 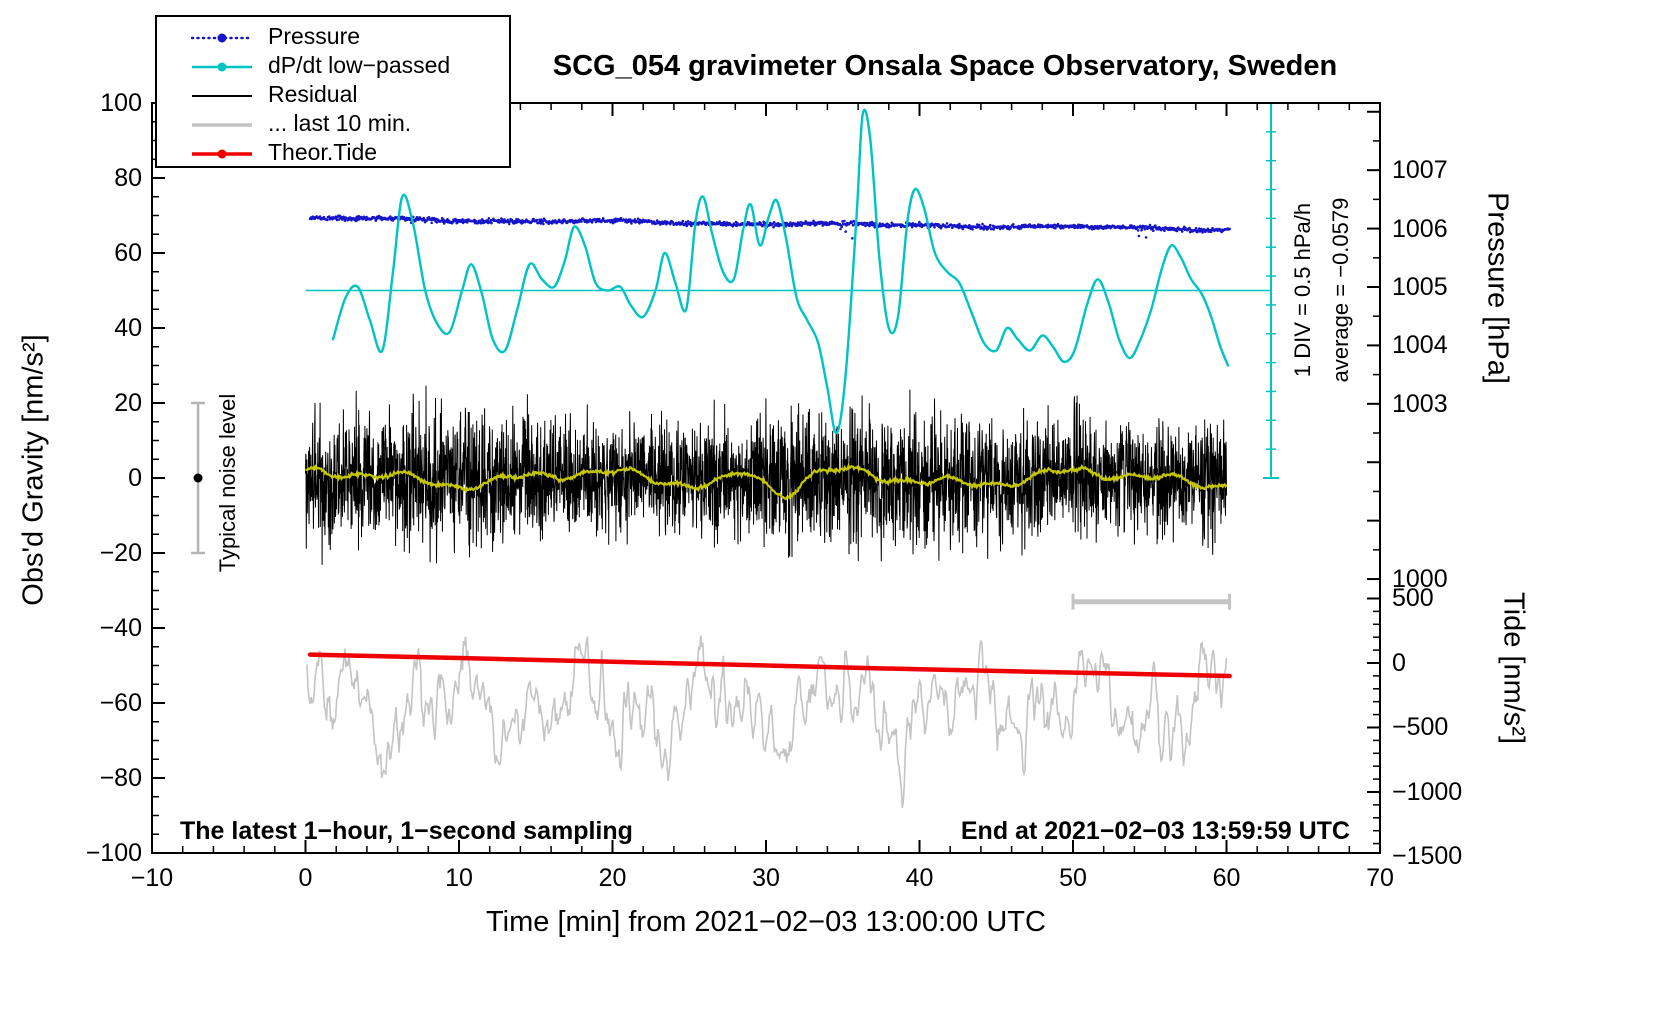 What do you see at coordinates (135, 478) in the screenshot?
I see `gravity-tick-label: 0` at bounding box center [135, 478].